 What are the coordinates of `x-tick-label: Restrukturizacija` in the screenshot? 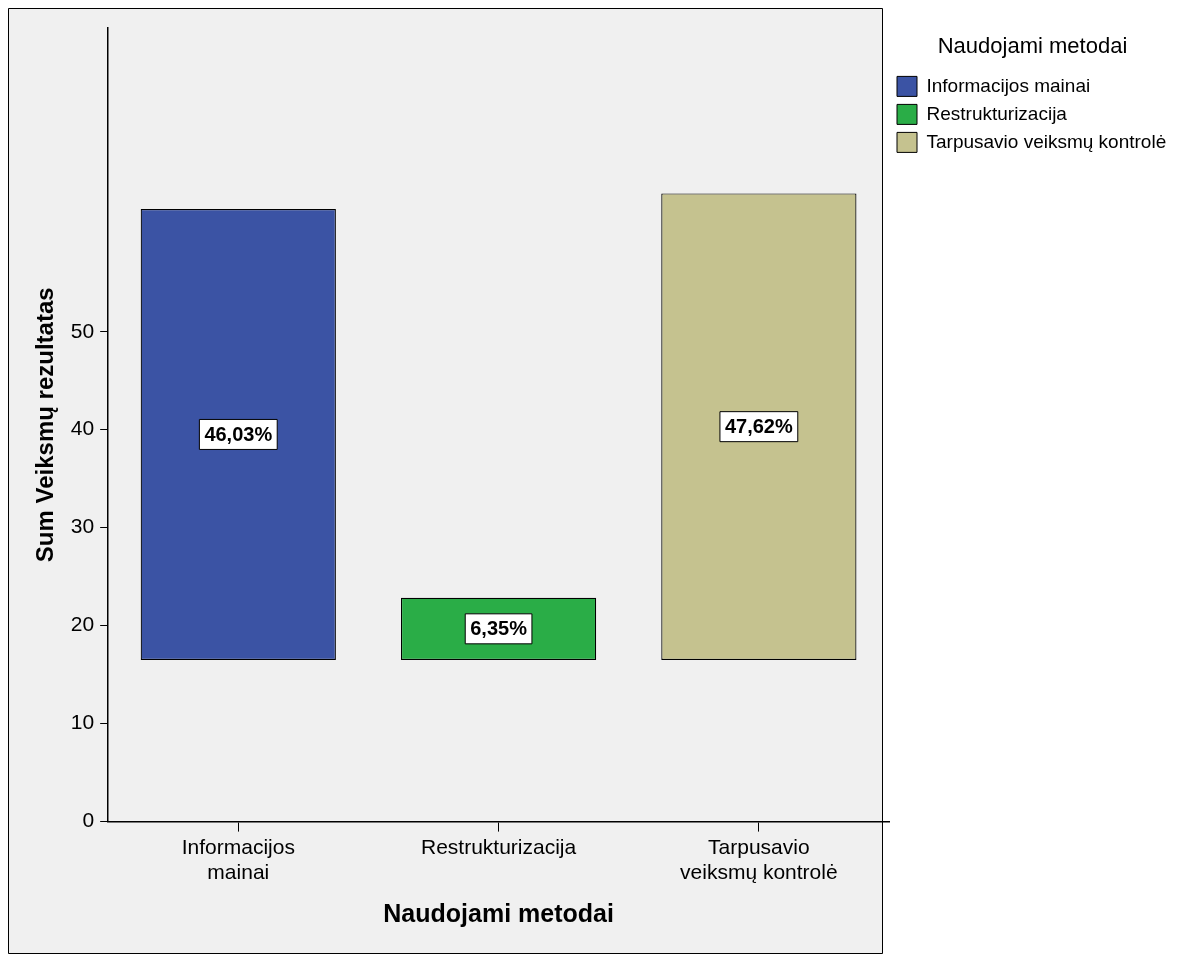 It's located at (498, 846).